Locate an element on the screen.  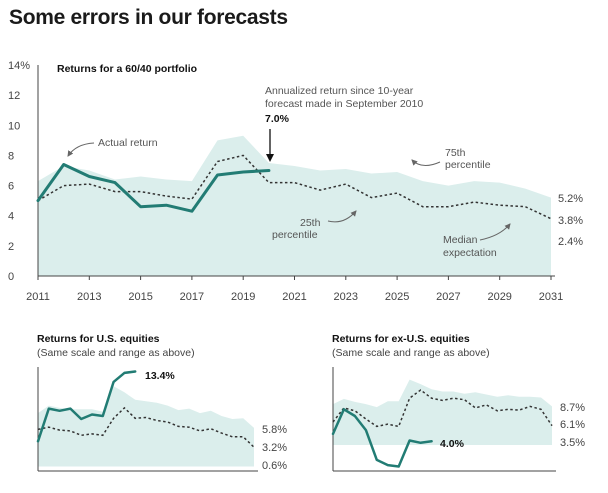
p25-annotation-line1: 25th is located at coordinates (310, 223).